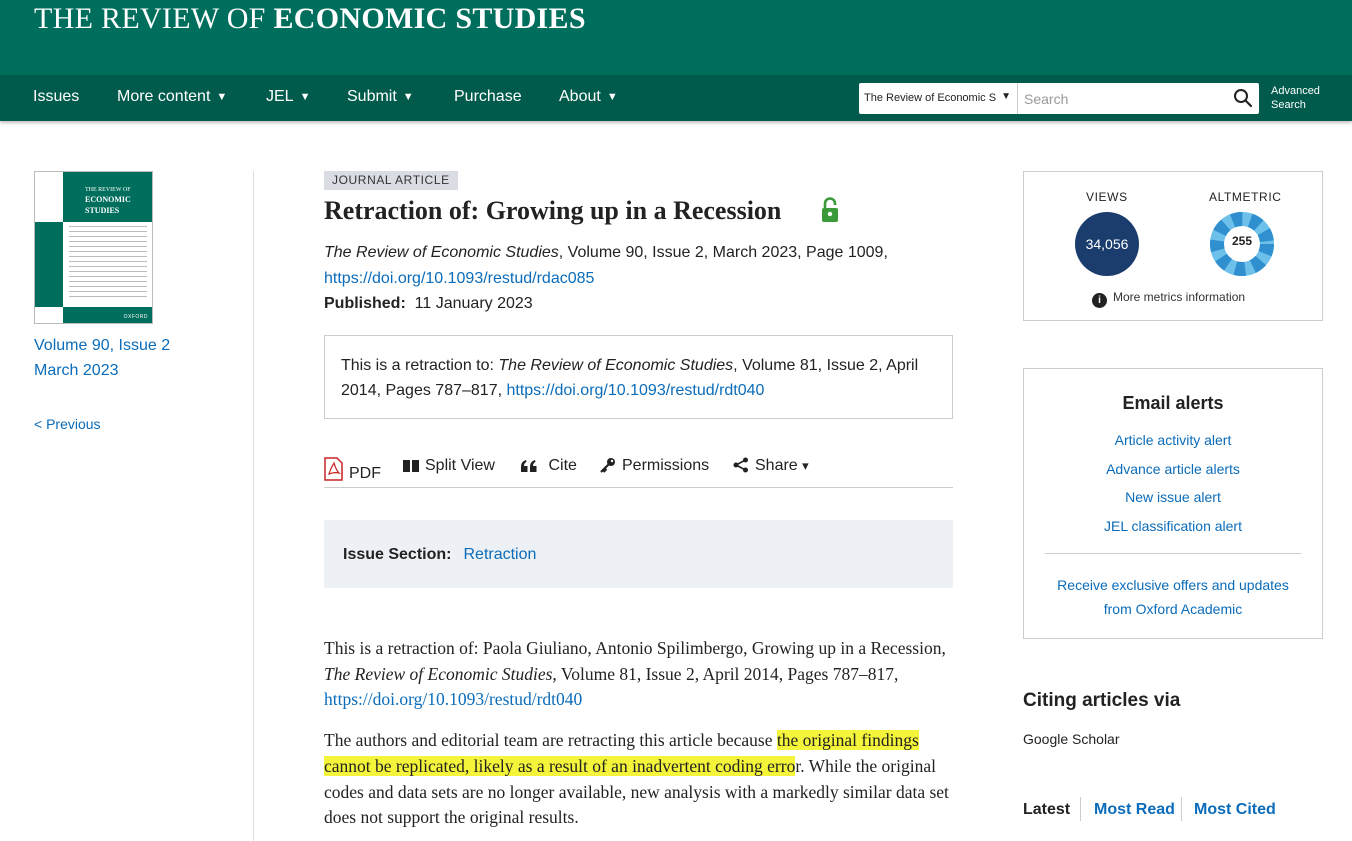  I want to click on offers-line1: Receive exclusive offers and updates, so click(1173, 585).